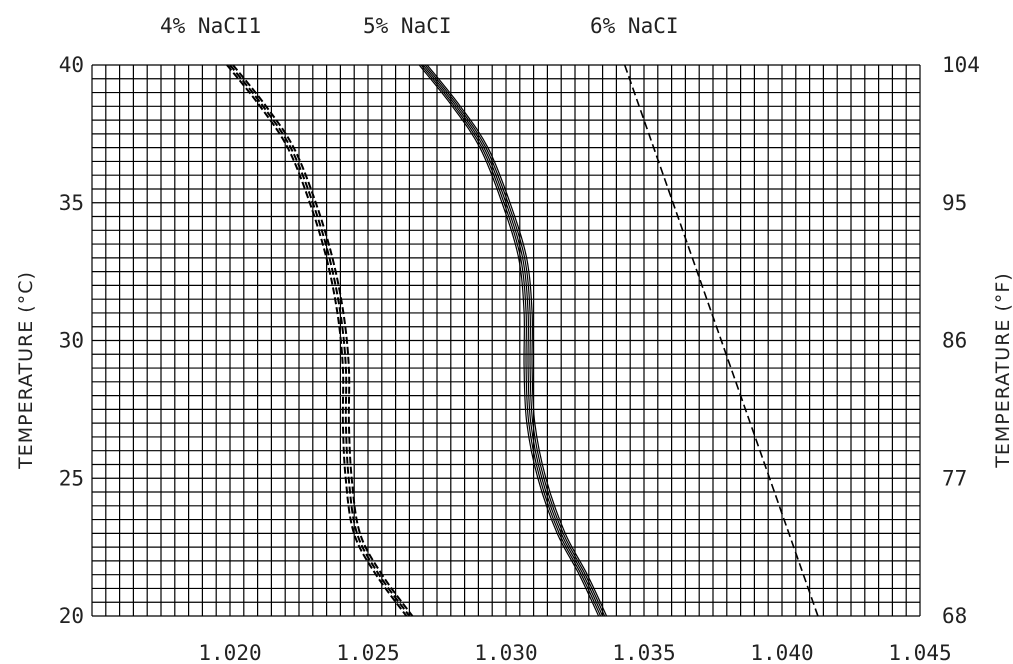  I want to click on y-tick-label-right: 95, so click(954, 203).